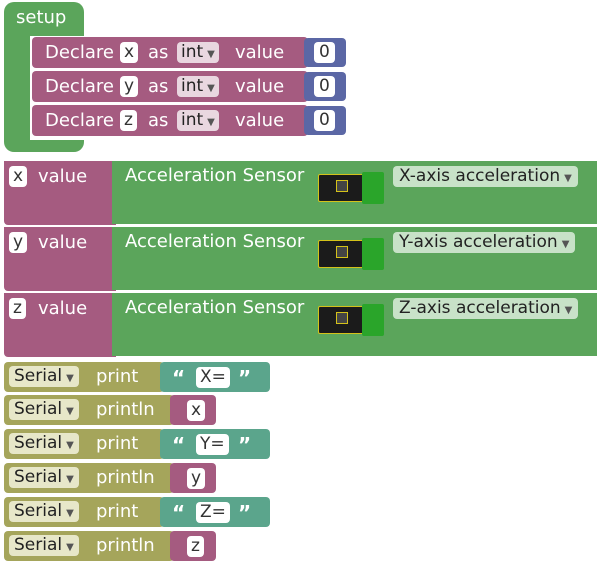 The image size is (600, 564). I want to click on text-field: Y=, so click(212, 444).